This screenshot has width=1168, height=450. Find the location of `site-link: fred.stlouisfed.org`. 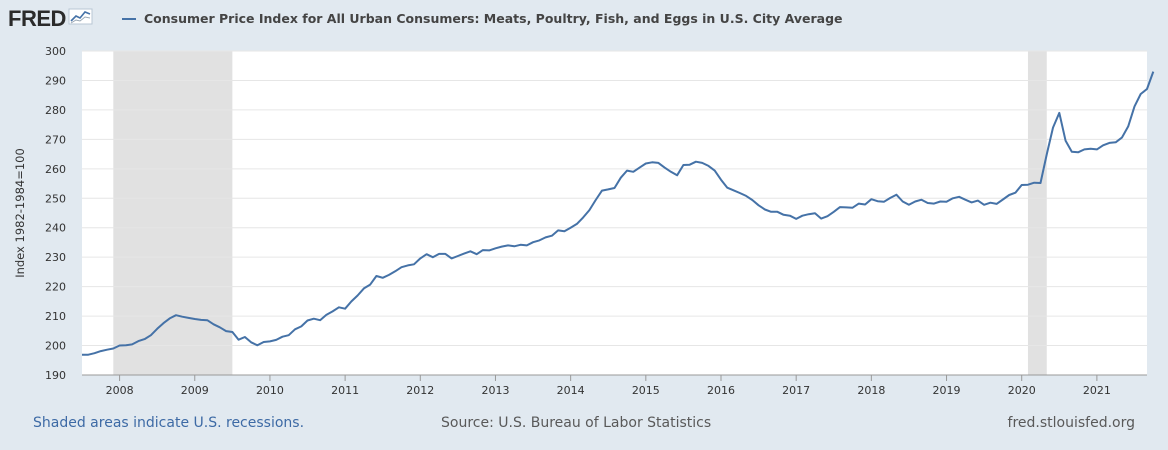

site-link: fred.stlouisfed.org is located at coordinates (1071, 423).